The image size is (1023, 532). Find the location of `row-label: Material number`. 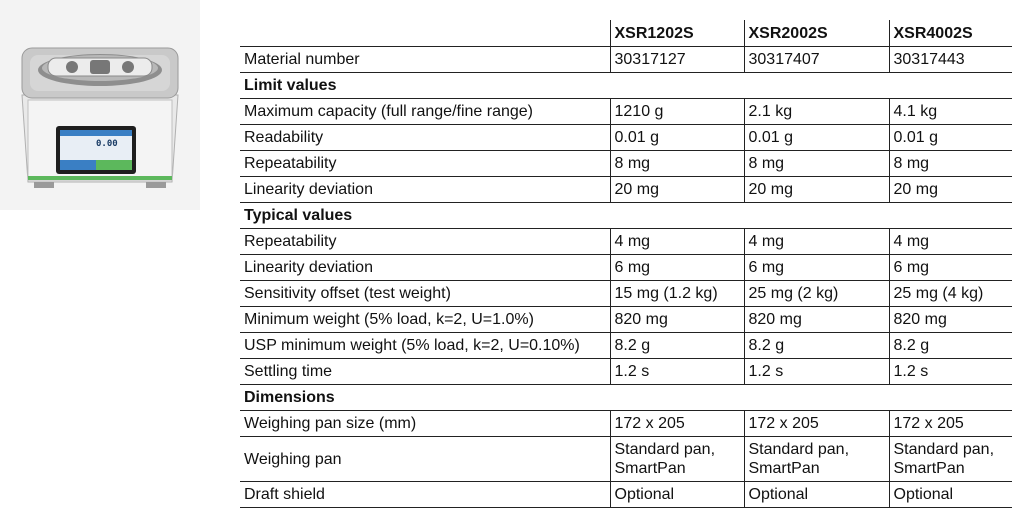

row-label: Material number is located at coordinates (425, 59).